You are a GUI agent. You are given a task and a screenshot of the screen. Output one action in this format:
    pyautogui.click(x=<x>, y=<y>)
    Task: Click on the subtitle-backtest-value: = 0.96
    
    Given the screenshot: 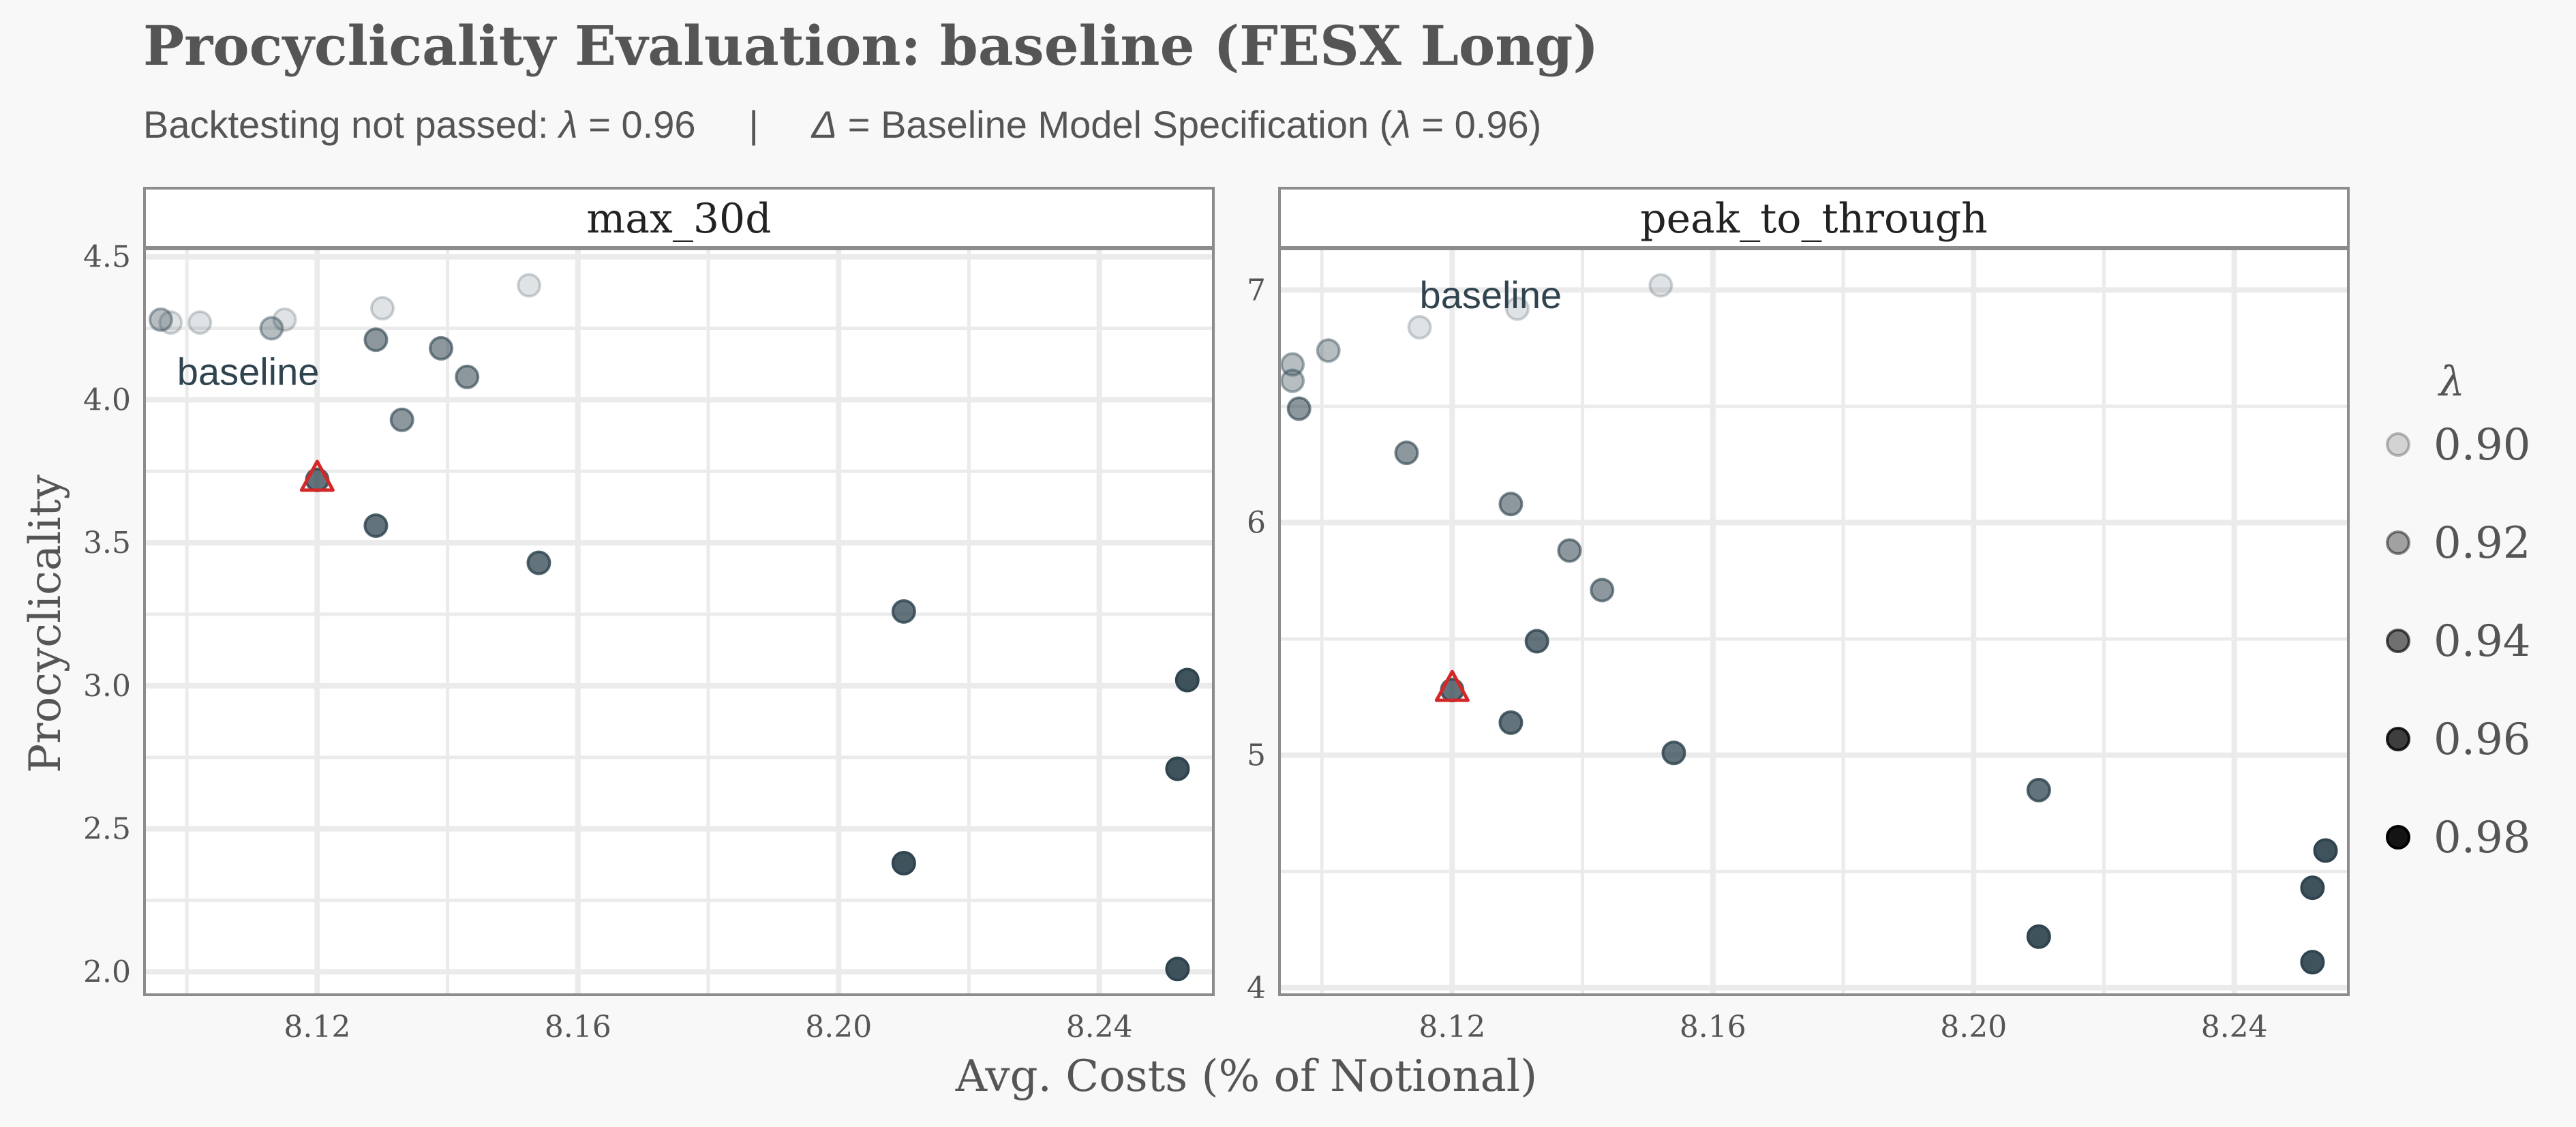 What is the action you would take?
    pyautogui.click(x=636, y=124)
    